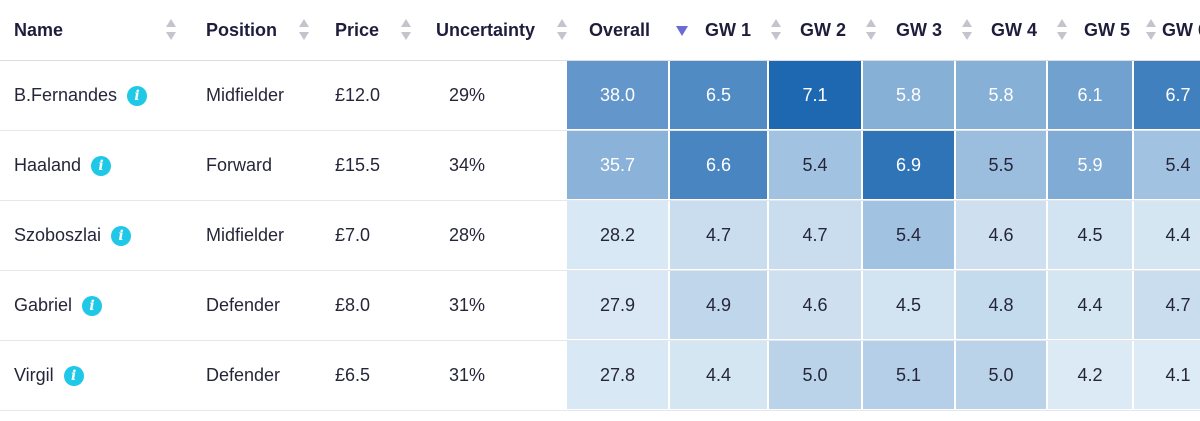 Image resolution: width=1200 pixels, height=421 pixels. I want to click on overall-cell: 35.7, so click(618, 165).